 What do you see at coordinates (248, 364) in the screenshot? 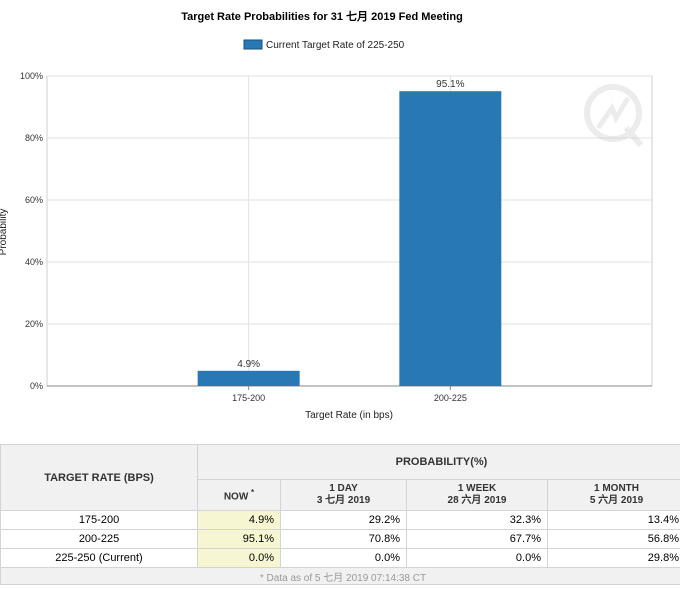
I see `bar-data-label: 4.9%` at bounding box center [248, 364].